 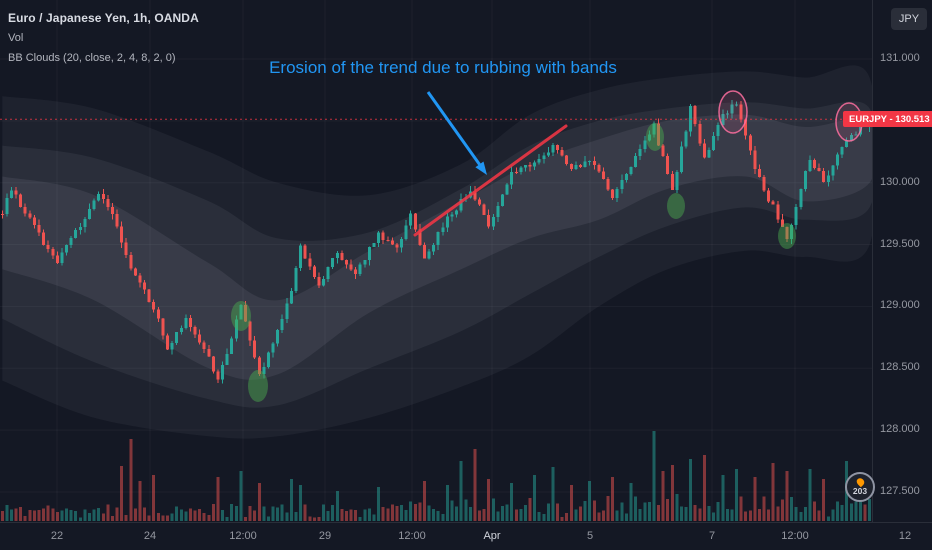 I want to click on indicator-bb-clouds: BB Clouds (20, close, 2, 4, 8, 2, 0), so click(x=92, y=58).